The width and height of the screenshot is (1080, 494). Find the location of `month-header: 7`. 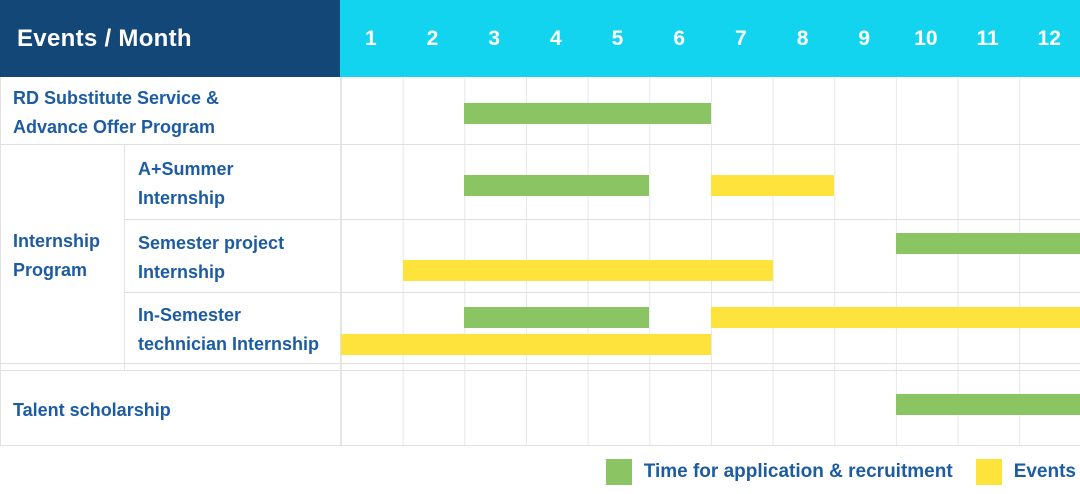

month-header: 7 is located at coordinates (741, 38).